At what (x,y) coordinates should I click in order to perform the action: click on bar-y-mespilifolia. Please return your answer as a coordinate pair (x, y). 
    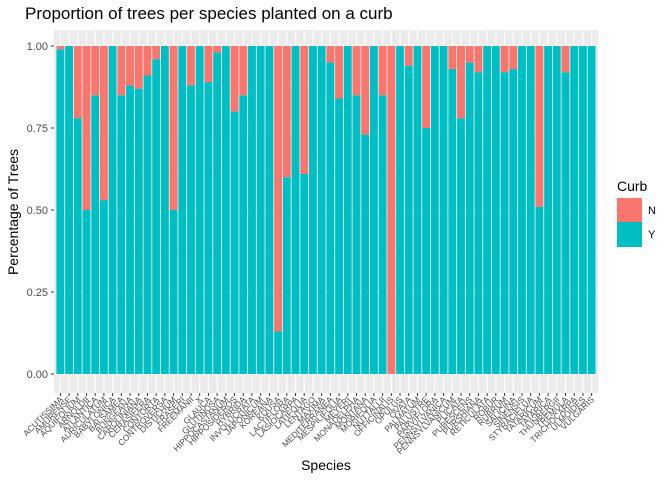
    Looking at the image, I should click on (339, 236).